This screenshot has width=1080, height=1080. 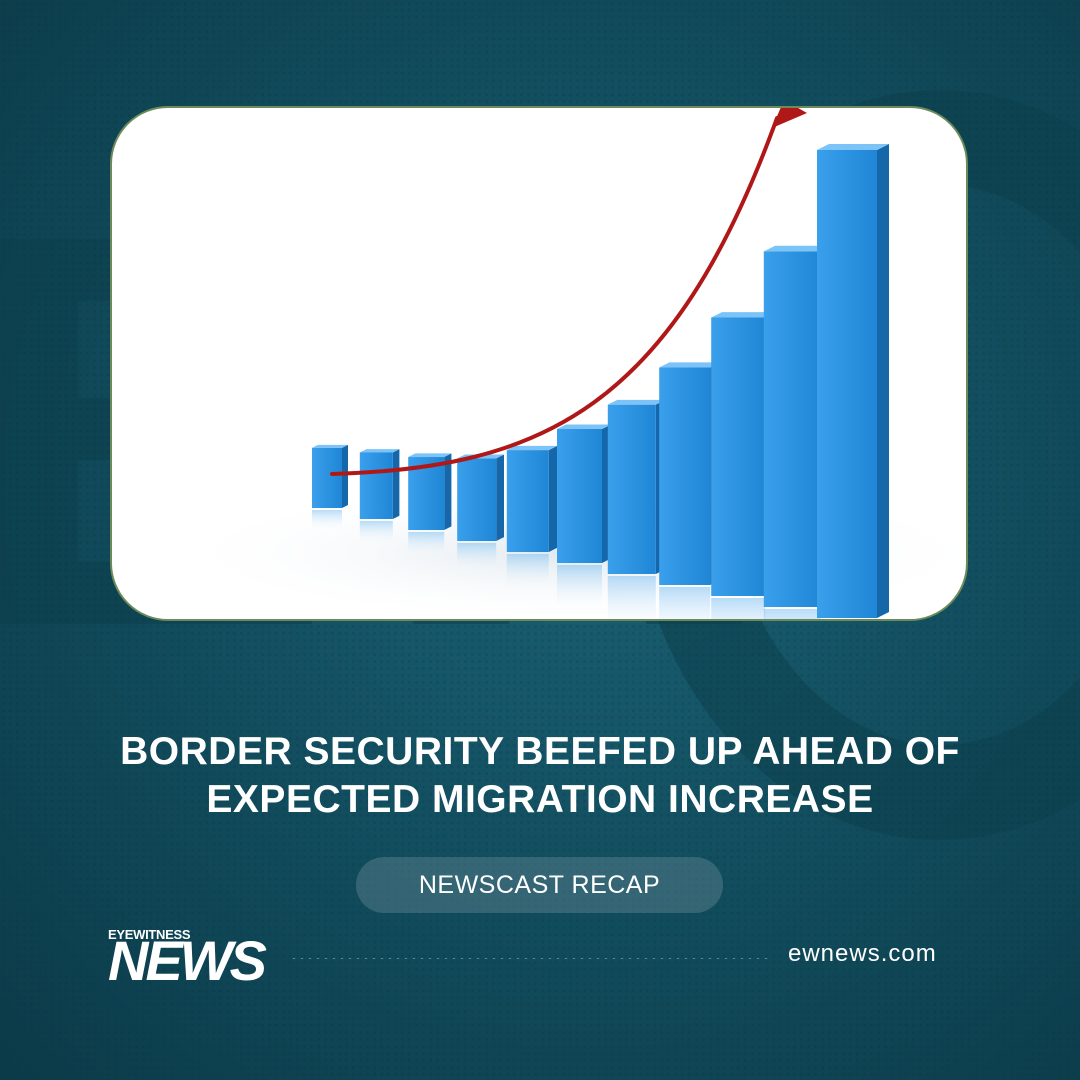 I want to click on eyewitness-news-logo: EYEWITNESS NEWS, so click(x=190, y=960).